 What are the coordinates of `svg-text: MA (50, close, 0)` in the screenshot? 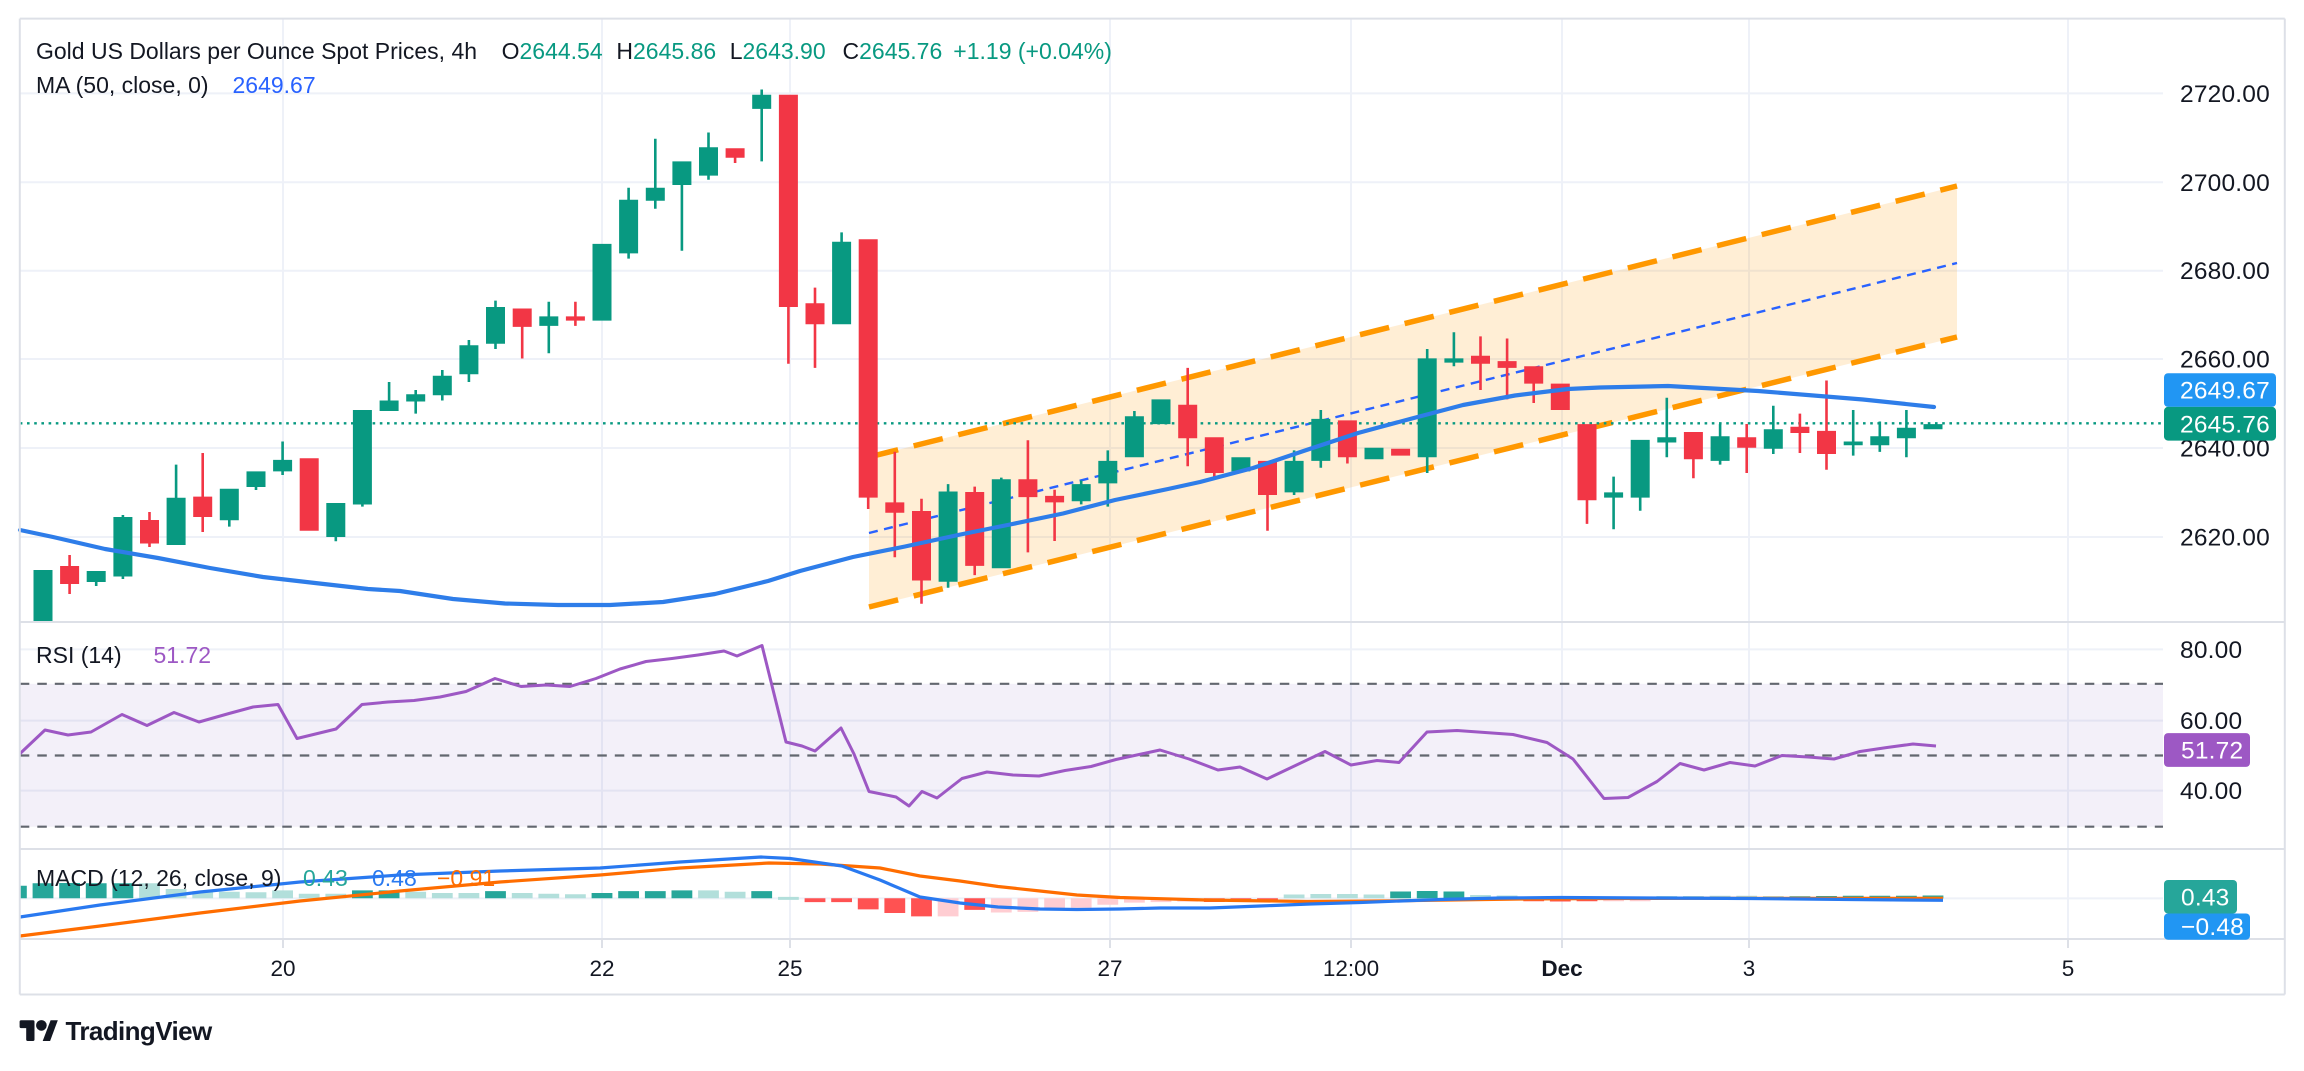 It's located at (122, 85).